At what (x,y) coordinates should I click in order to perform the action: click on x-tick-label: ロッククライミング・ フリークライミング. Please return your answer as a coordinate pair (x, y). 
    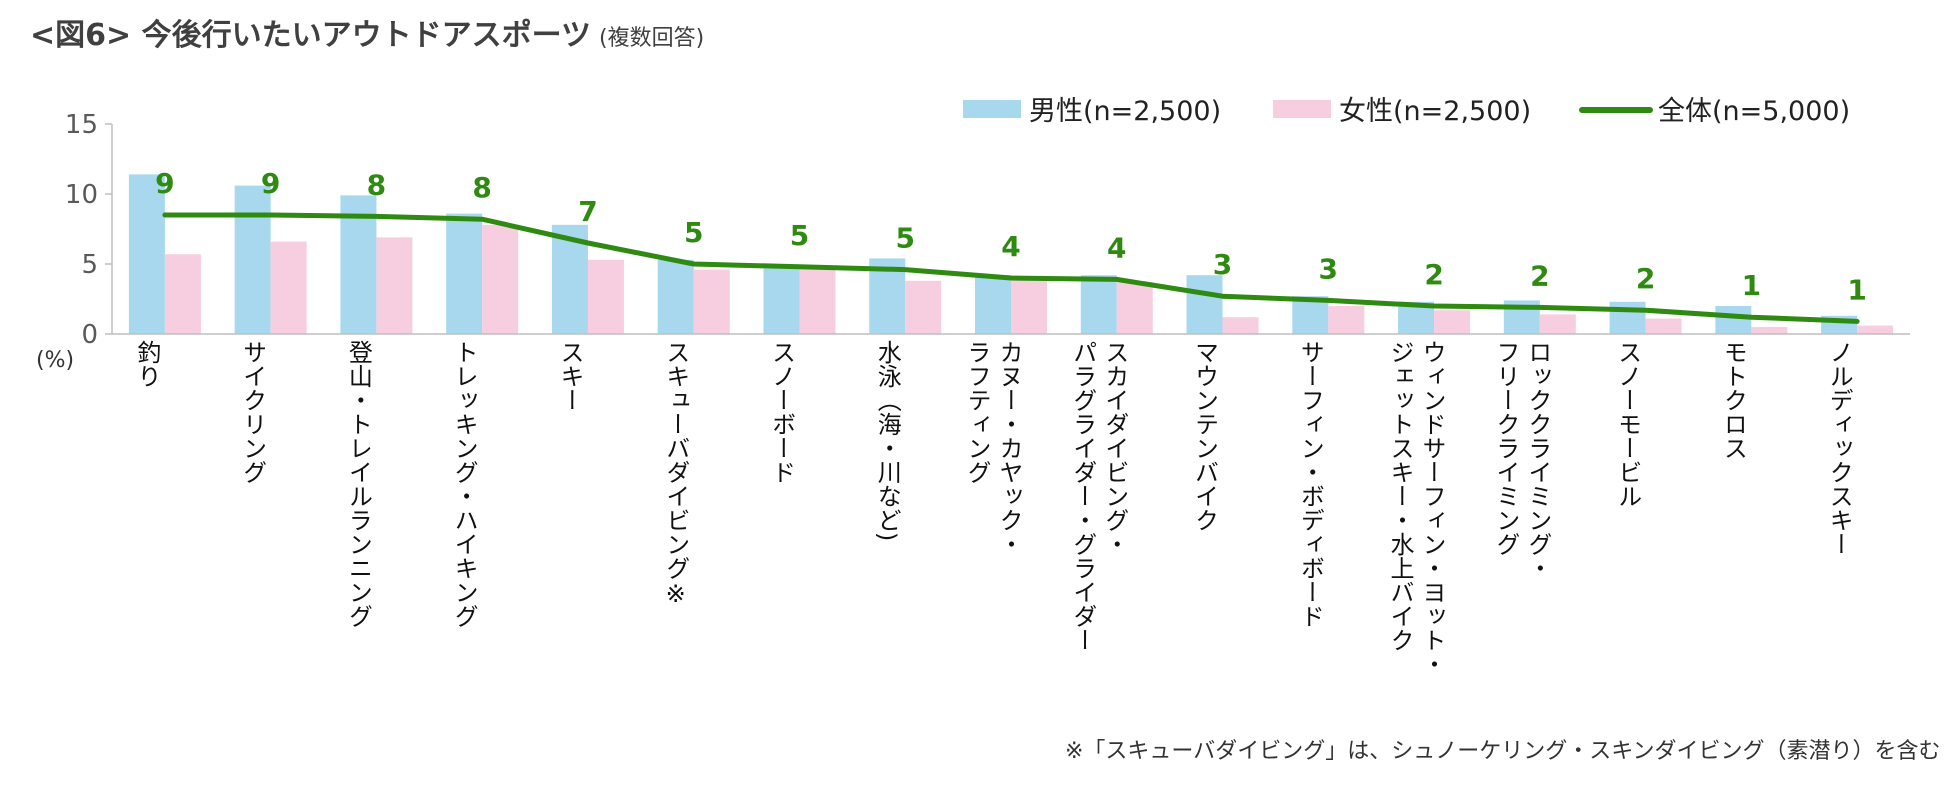
    Looking at the image, I should click on (1521, 460).